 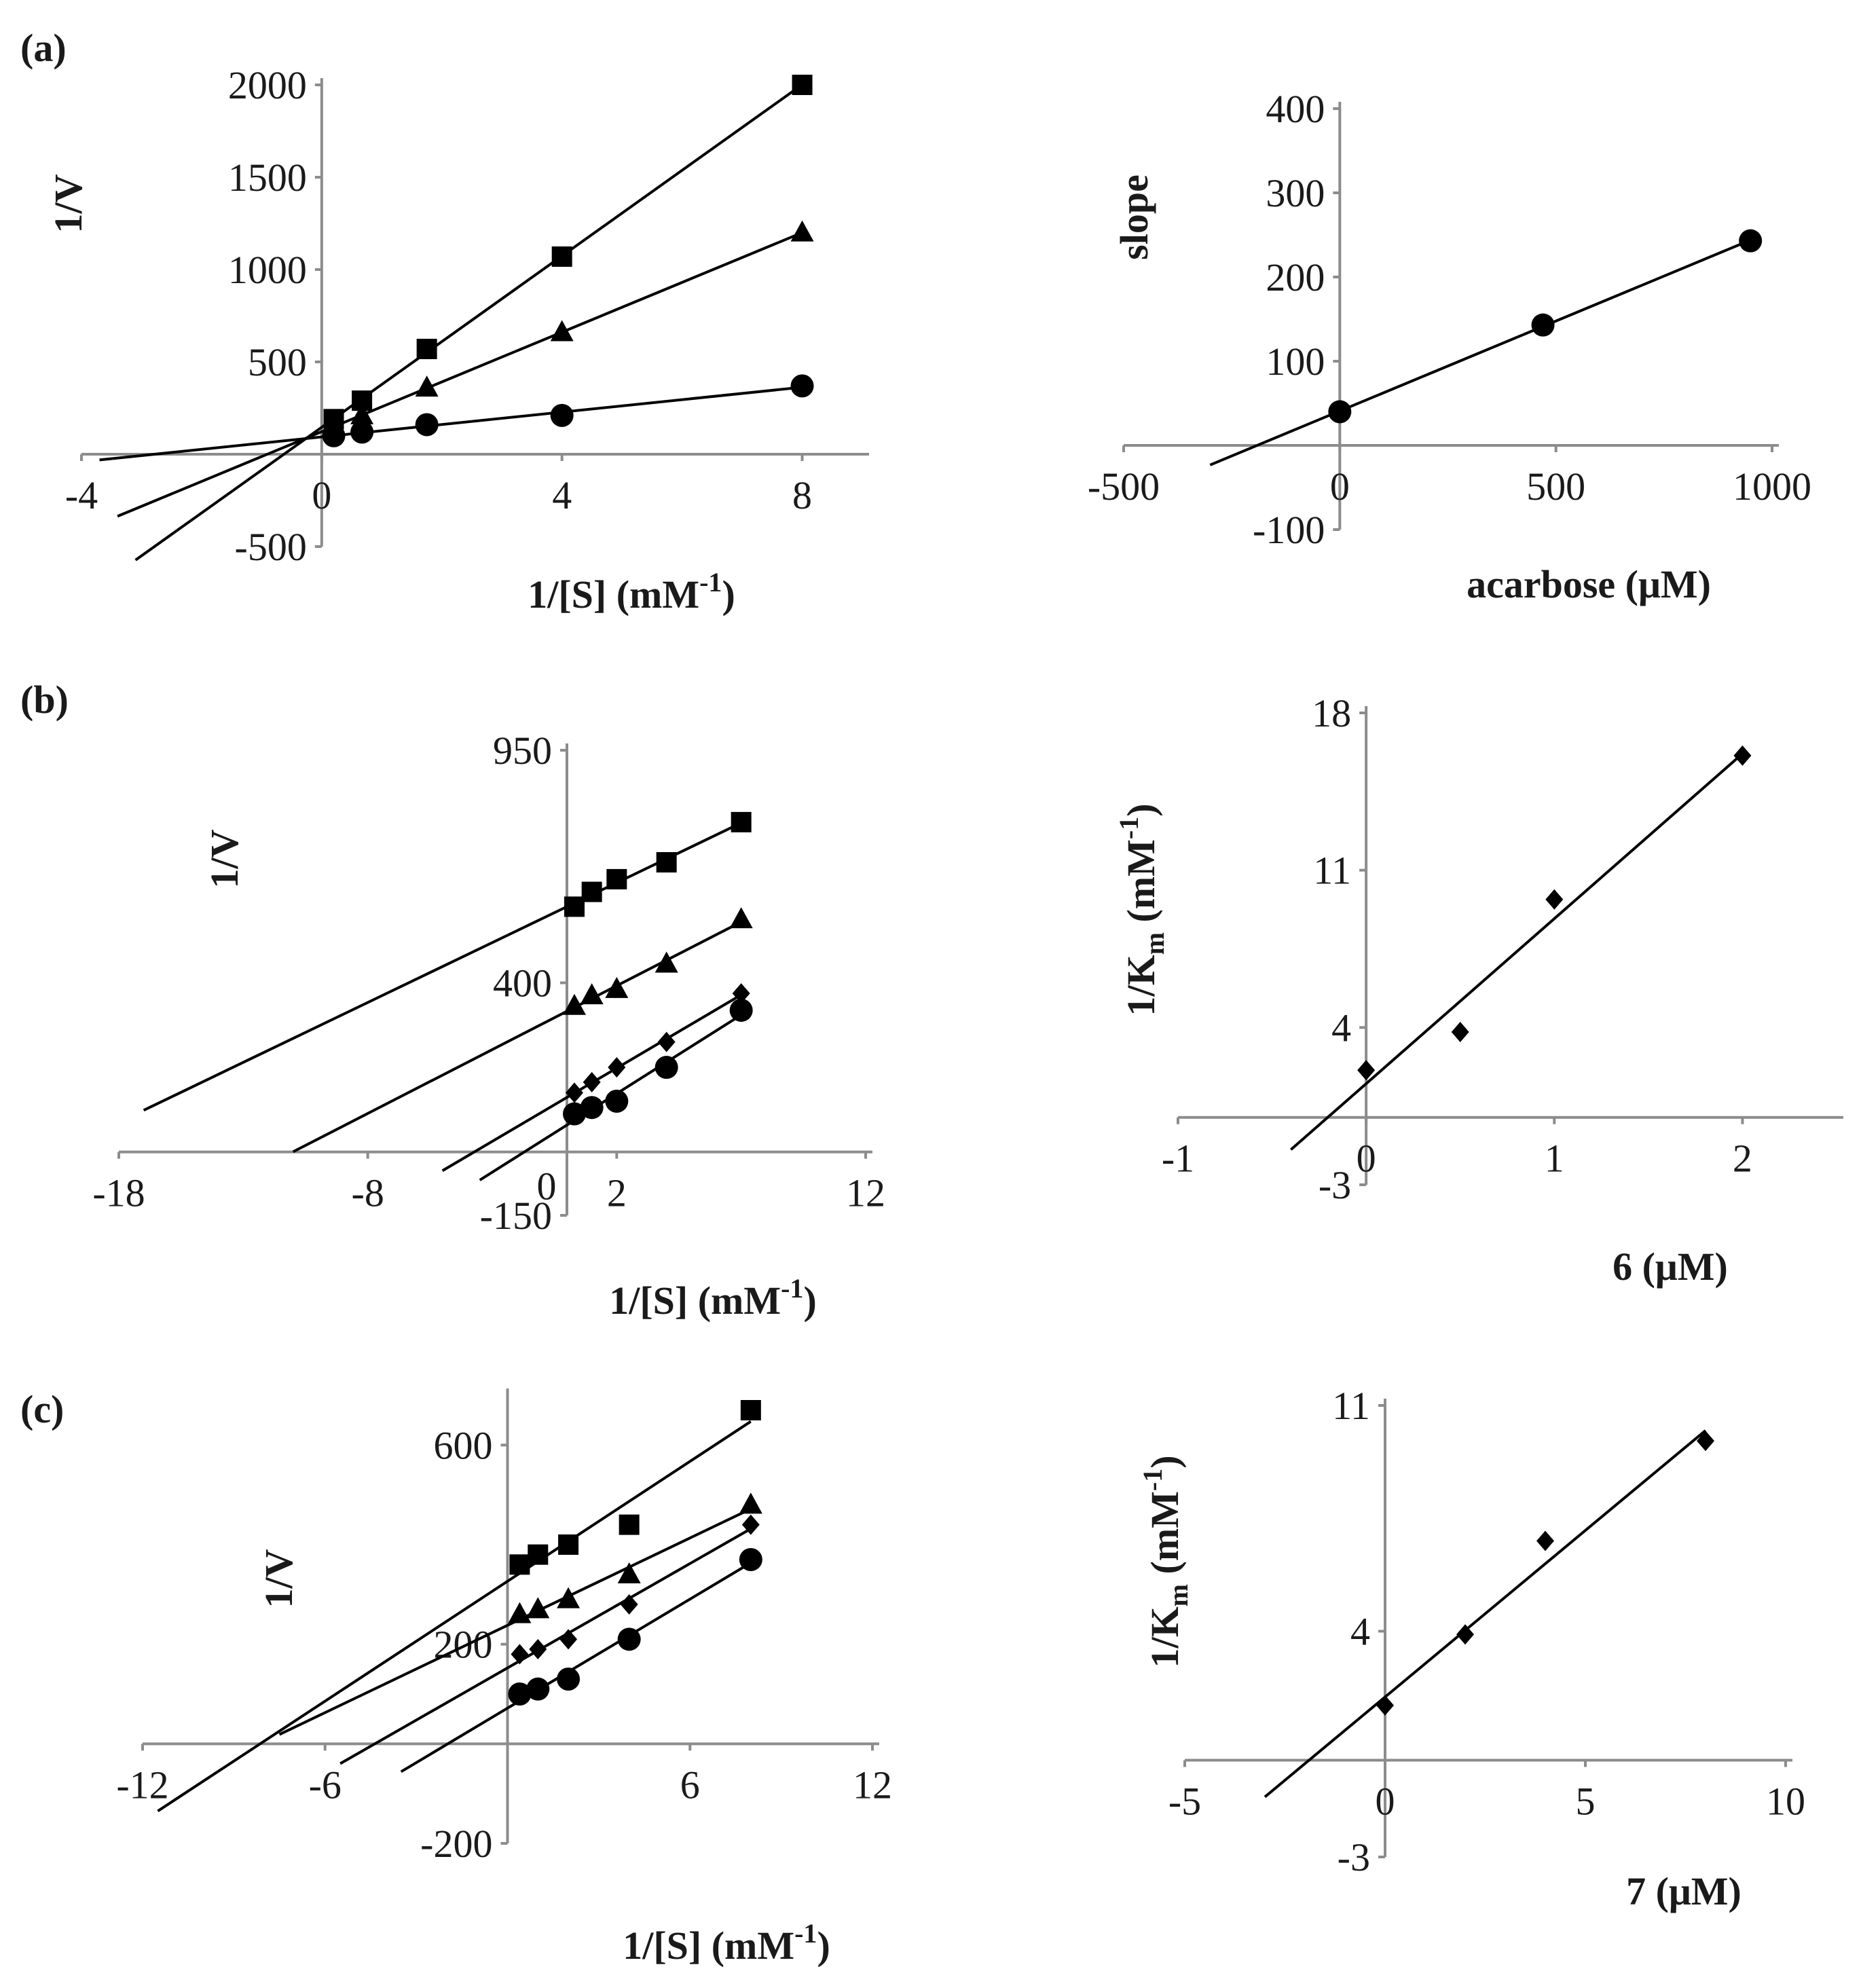 I want to click on chart-c-lineweaver-burk: -12 -6 6 12 -200 200 600 1/[S] (mM-1) 1/V, so click(x=504, y=1678).